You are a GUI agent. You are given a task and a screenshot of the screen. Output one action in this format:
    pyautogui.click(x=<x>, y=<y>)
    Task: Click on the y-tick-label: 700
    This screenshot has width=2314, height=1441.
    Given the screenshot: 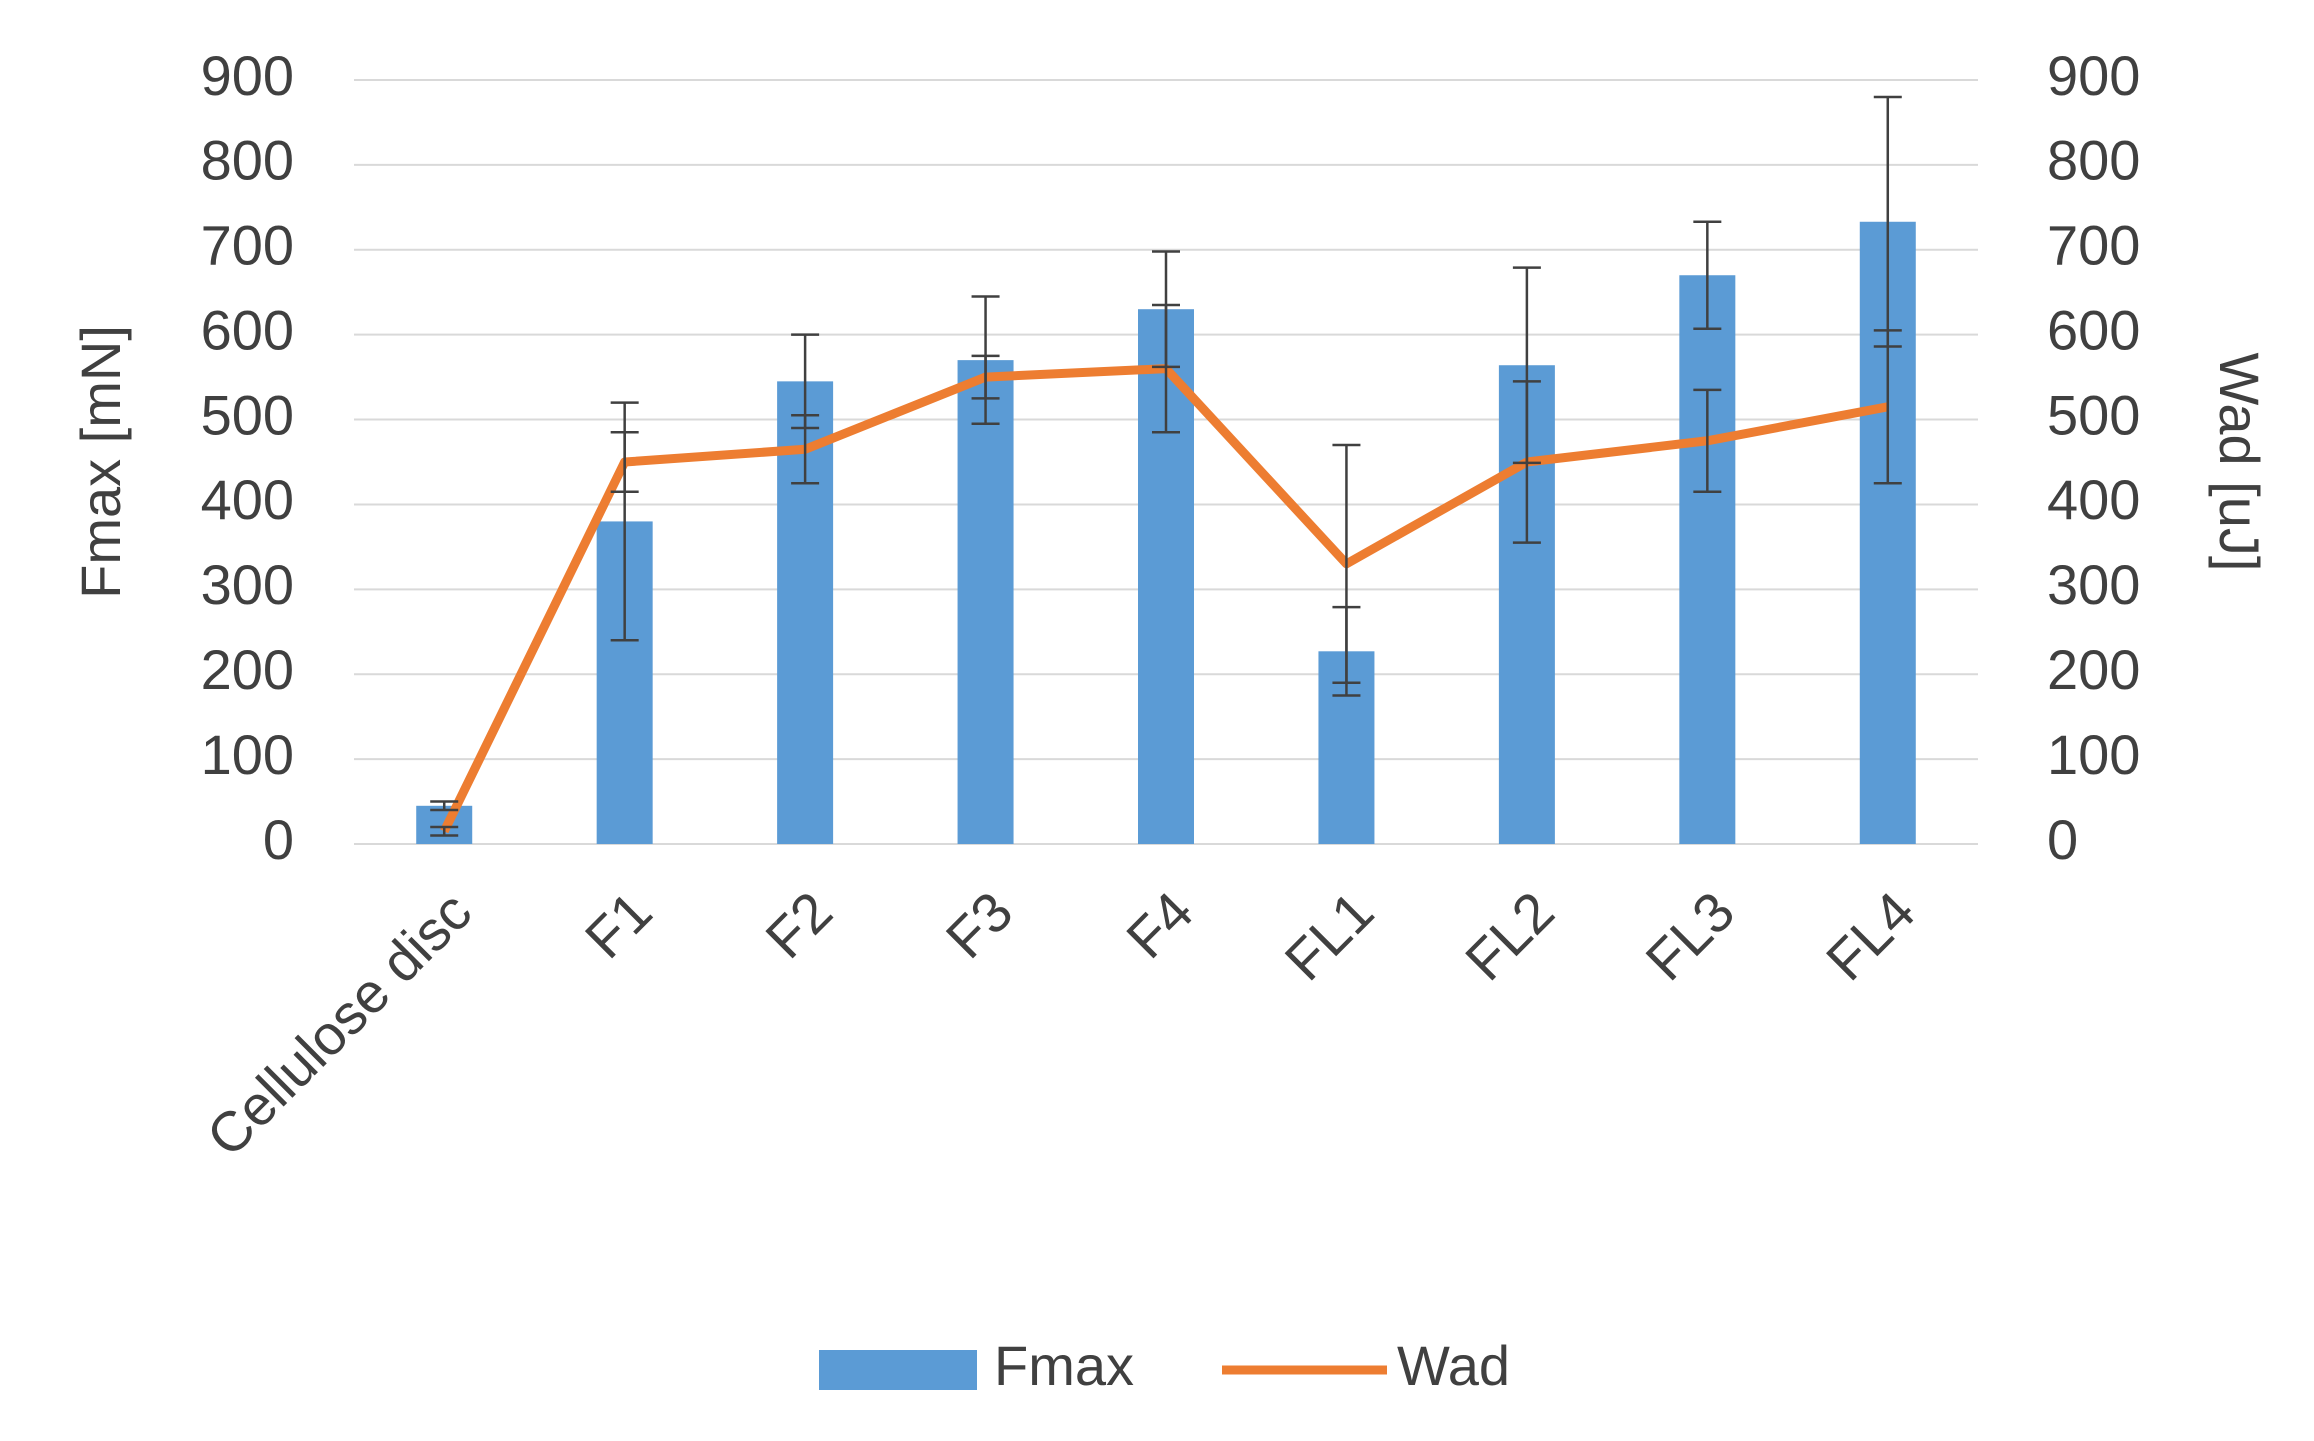 What is the action you would take?
    pyautogui.click(x=247, y=245)
    